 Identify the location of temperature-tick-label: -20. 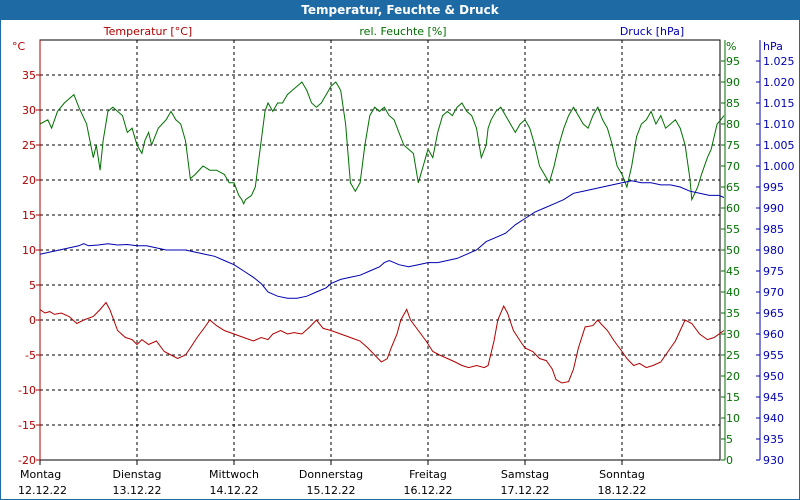
(27, 460).